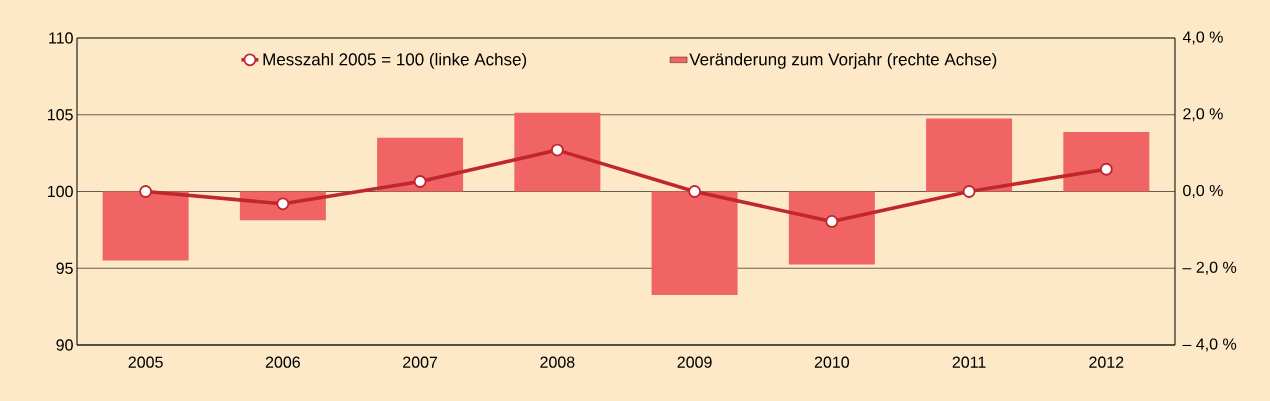 This screenshot has height=401, width=1270. I want to click on y2-tick-label: 2,0 %, so click(1203, 115).